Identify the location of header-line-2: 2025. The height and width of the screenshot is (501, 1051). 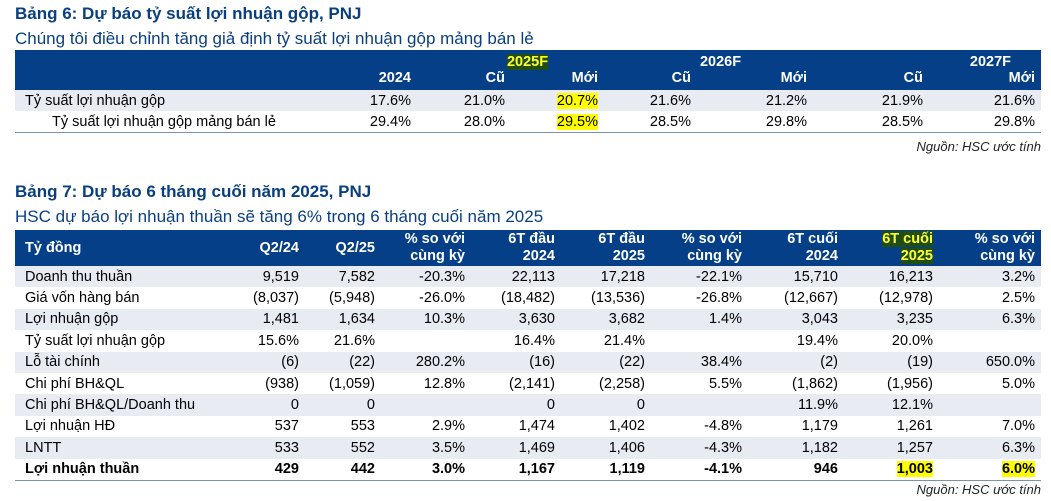
(628, 256).